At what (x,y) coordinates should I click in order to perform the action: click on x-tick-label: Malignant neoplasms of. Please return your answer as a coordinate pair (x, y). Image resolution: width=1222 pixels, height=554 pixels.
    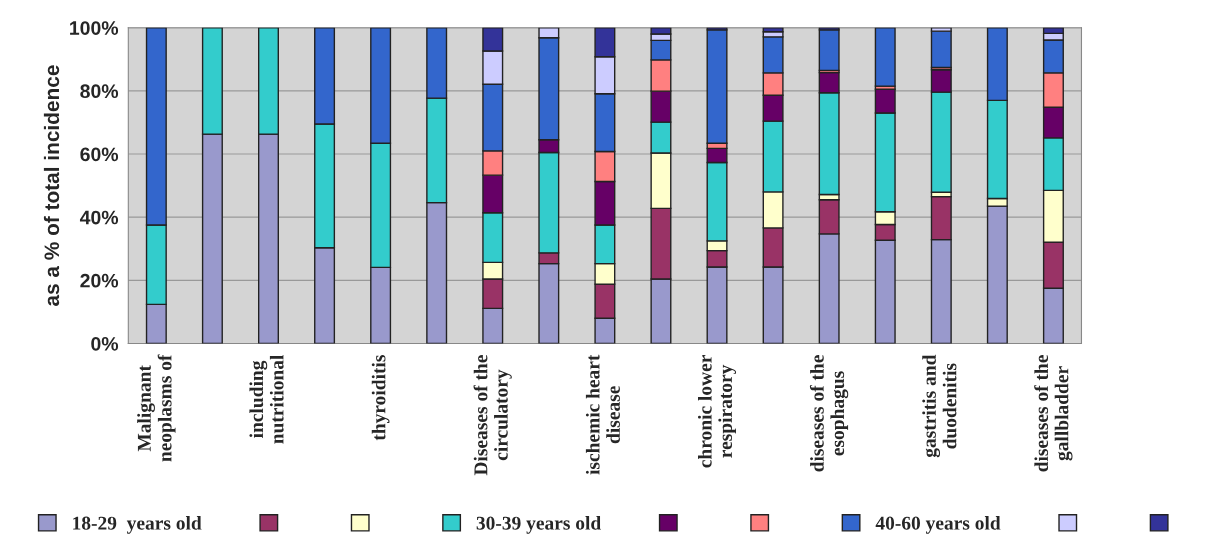
    Looking at the image, I should click on (156, 408).